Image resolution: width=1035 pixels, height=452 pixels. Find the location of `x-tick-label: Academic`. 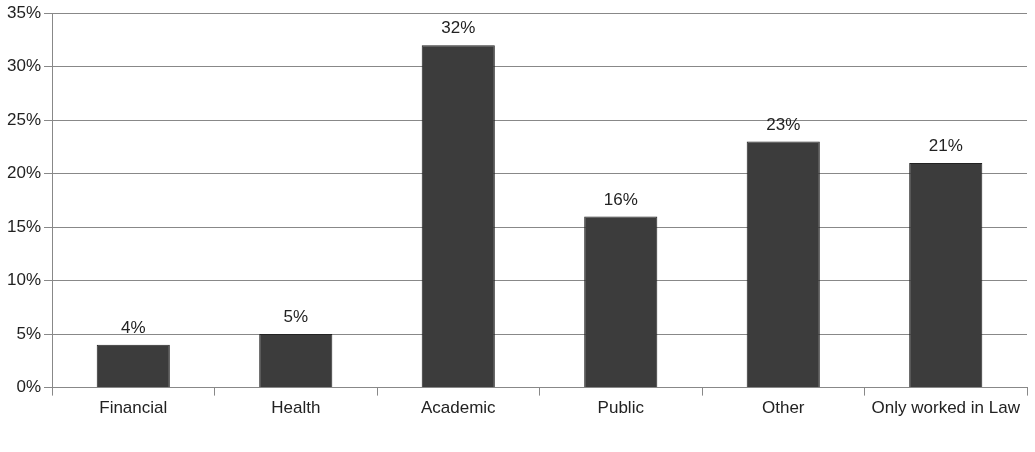

x-tick-label: Academic is located at coordinates (458, 408).